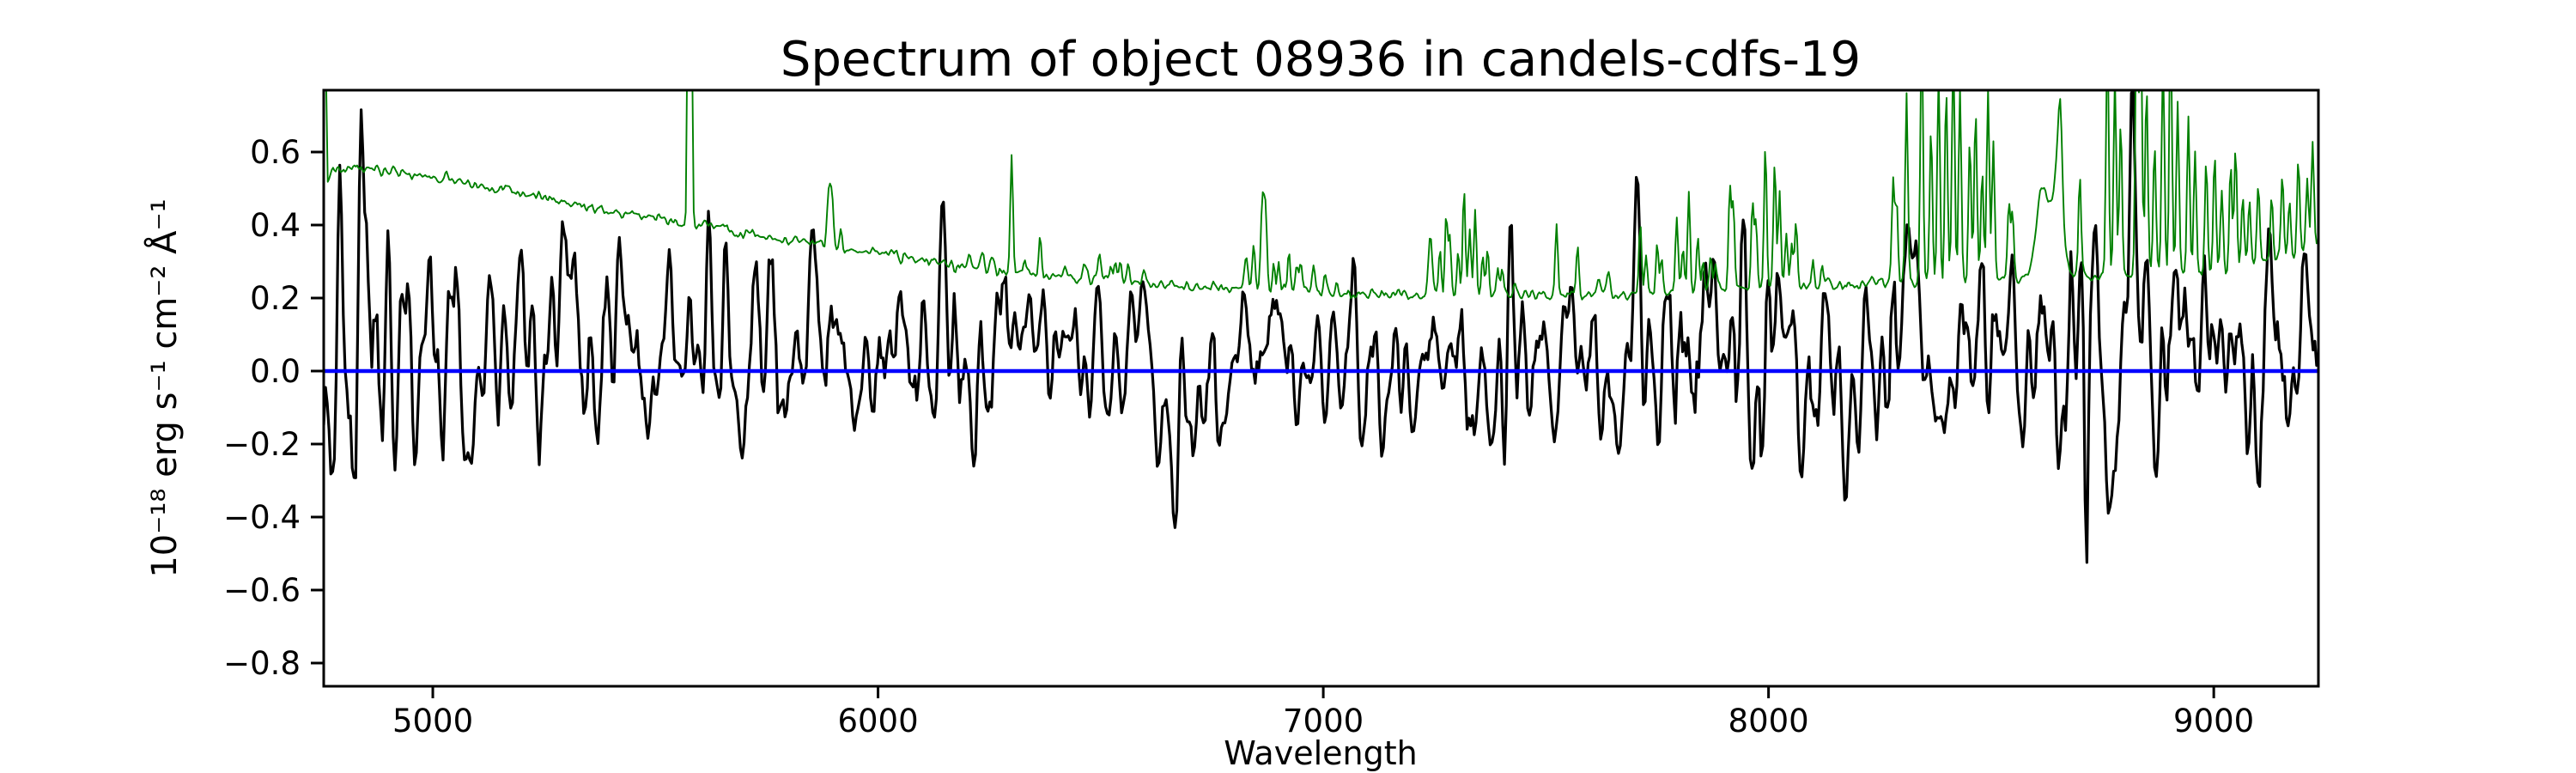 The image size is (2576, 773). What do you see at coordinates (432, 721) in the screenshot?
I see `x-tick-label: 5000` at bounding box center [432, 721].